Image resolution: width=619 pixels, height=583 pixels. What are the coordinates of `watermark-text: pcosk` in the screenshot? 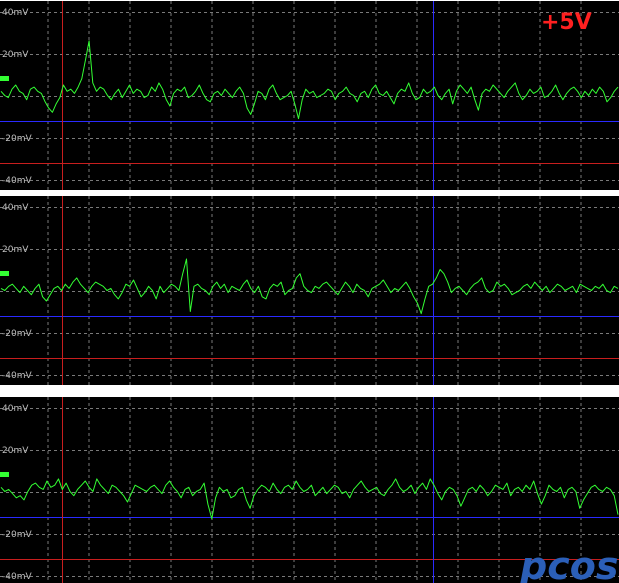 It's located at (569, 563).